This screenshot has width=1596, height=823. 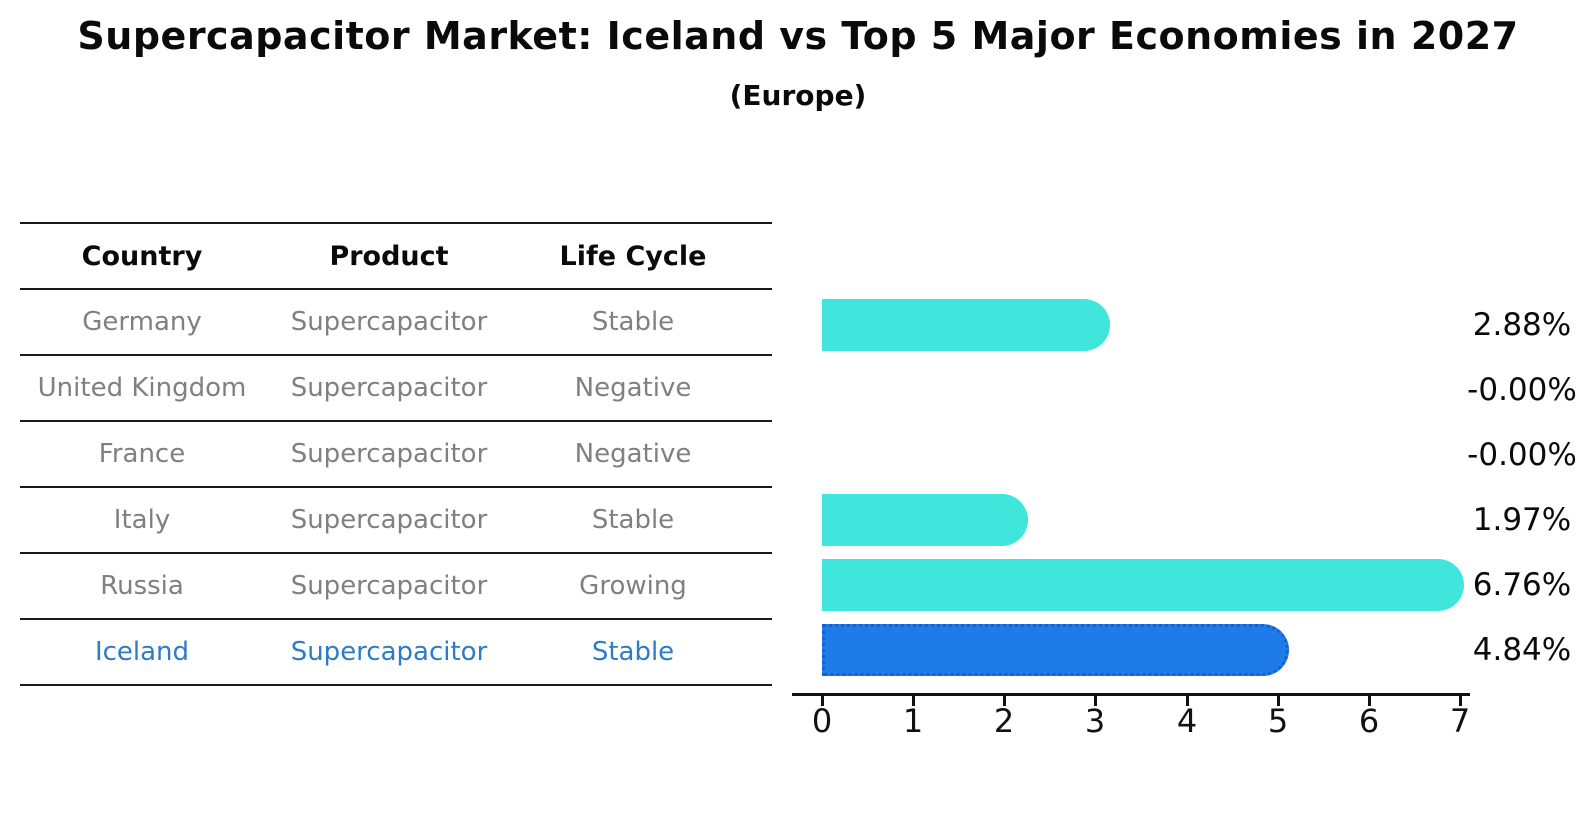 What do you see at coordinates (142, 388) in the screenshot?
I see `country-cell: United Kingdom` at bounding box center [142, 388].